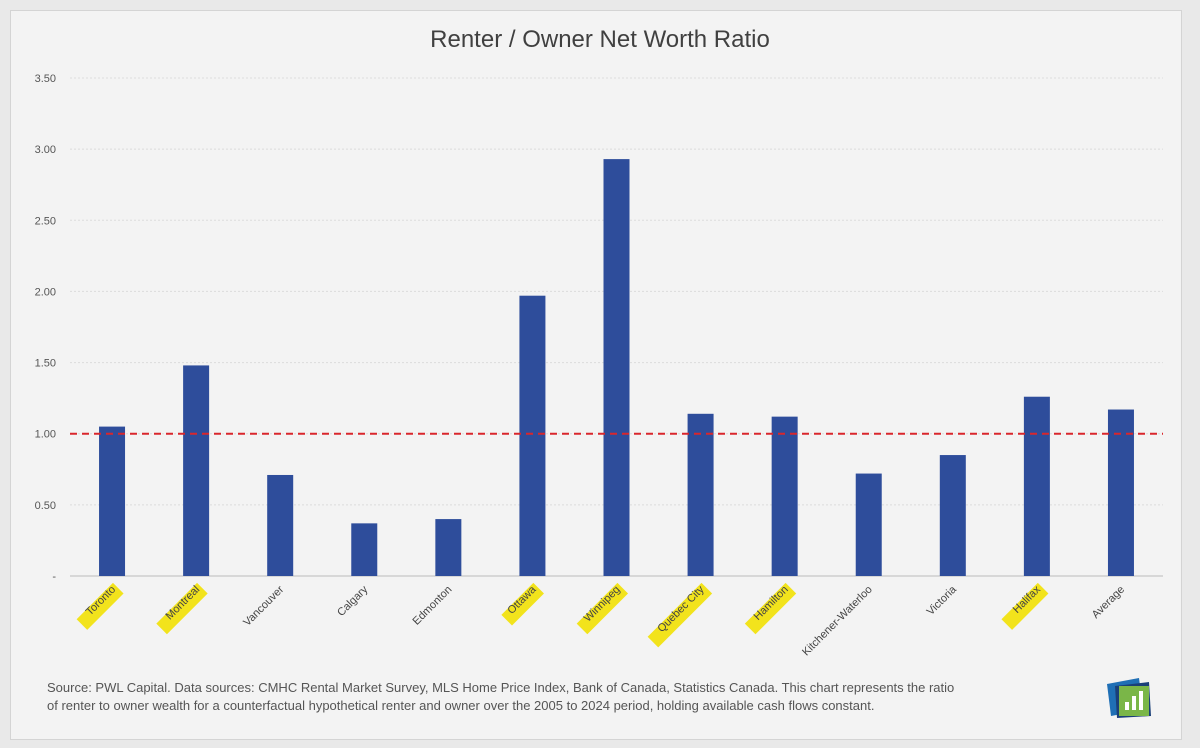 This screenshot has height=748, width=1200. Describe the element at coordinates (681, 609) in the screenshot. I see `x-tick-label: Quebec City` at that location.